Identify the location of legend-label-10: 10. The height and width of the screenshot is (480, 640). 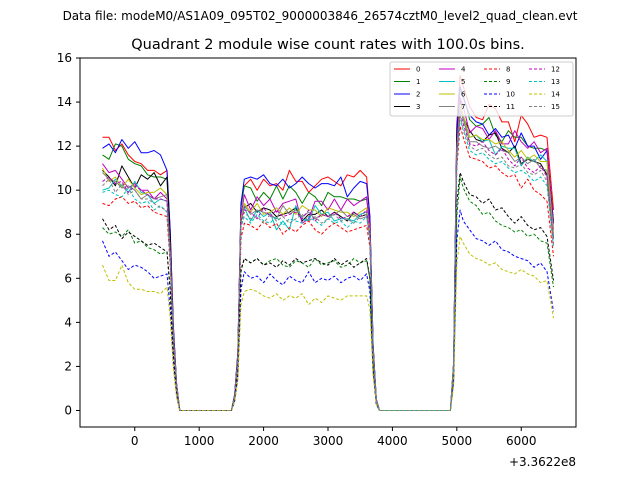
(510, 95).